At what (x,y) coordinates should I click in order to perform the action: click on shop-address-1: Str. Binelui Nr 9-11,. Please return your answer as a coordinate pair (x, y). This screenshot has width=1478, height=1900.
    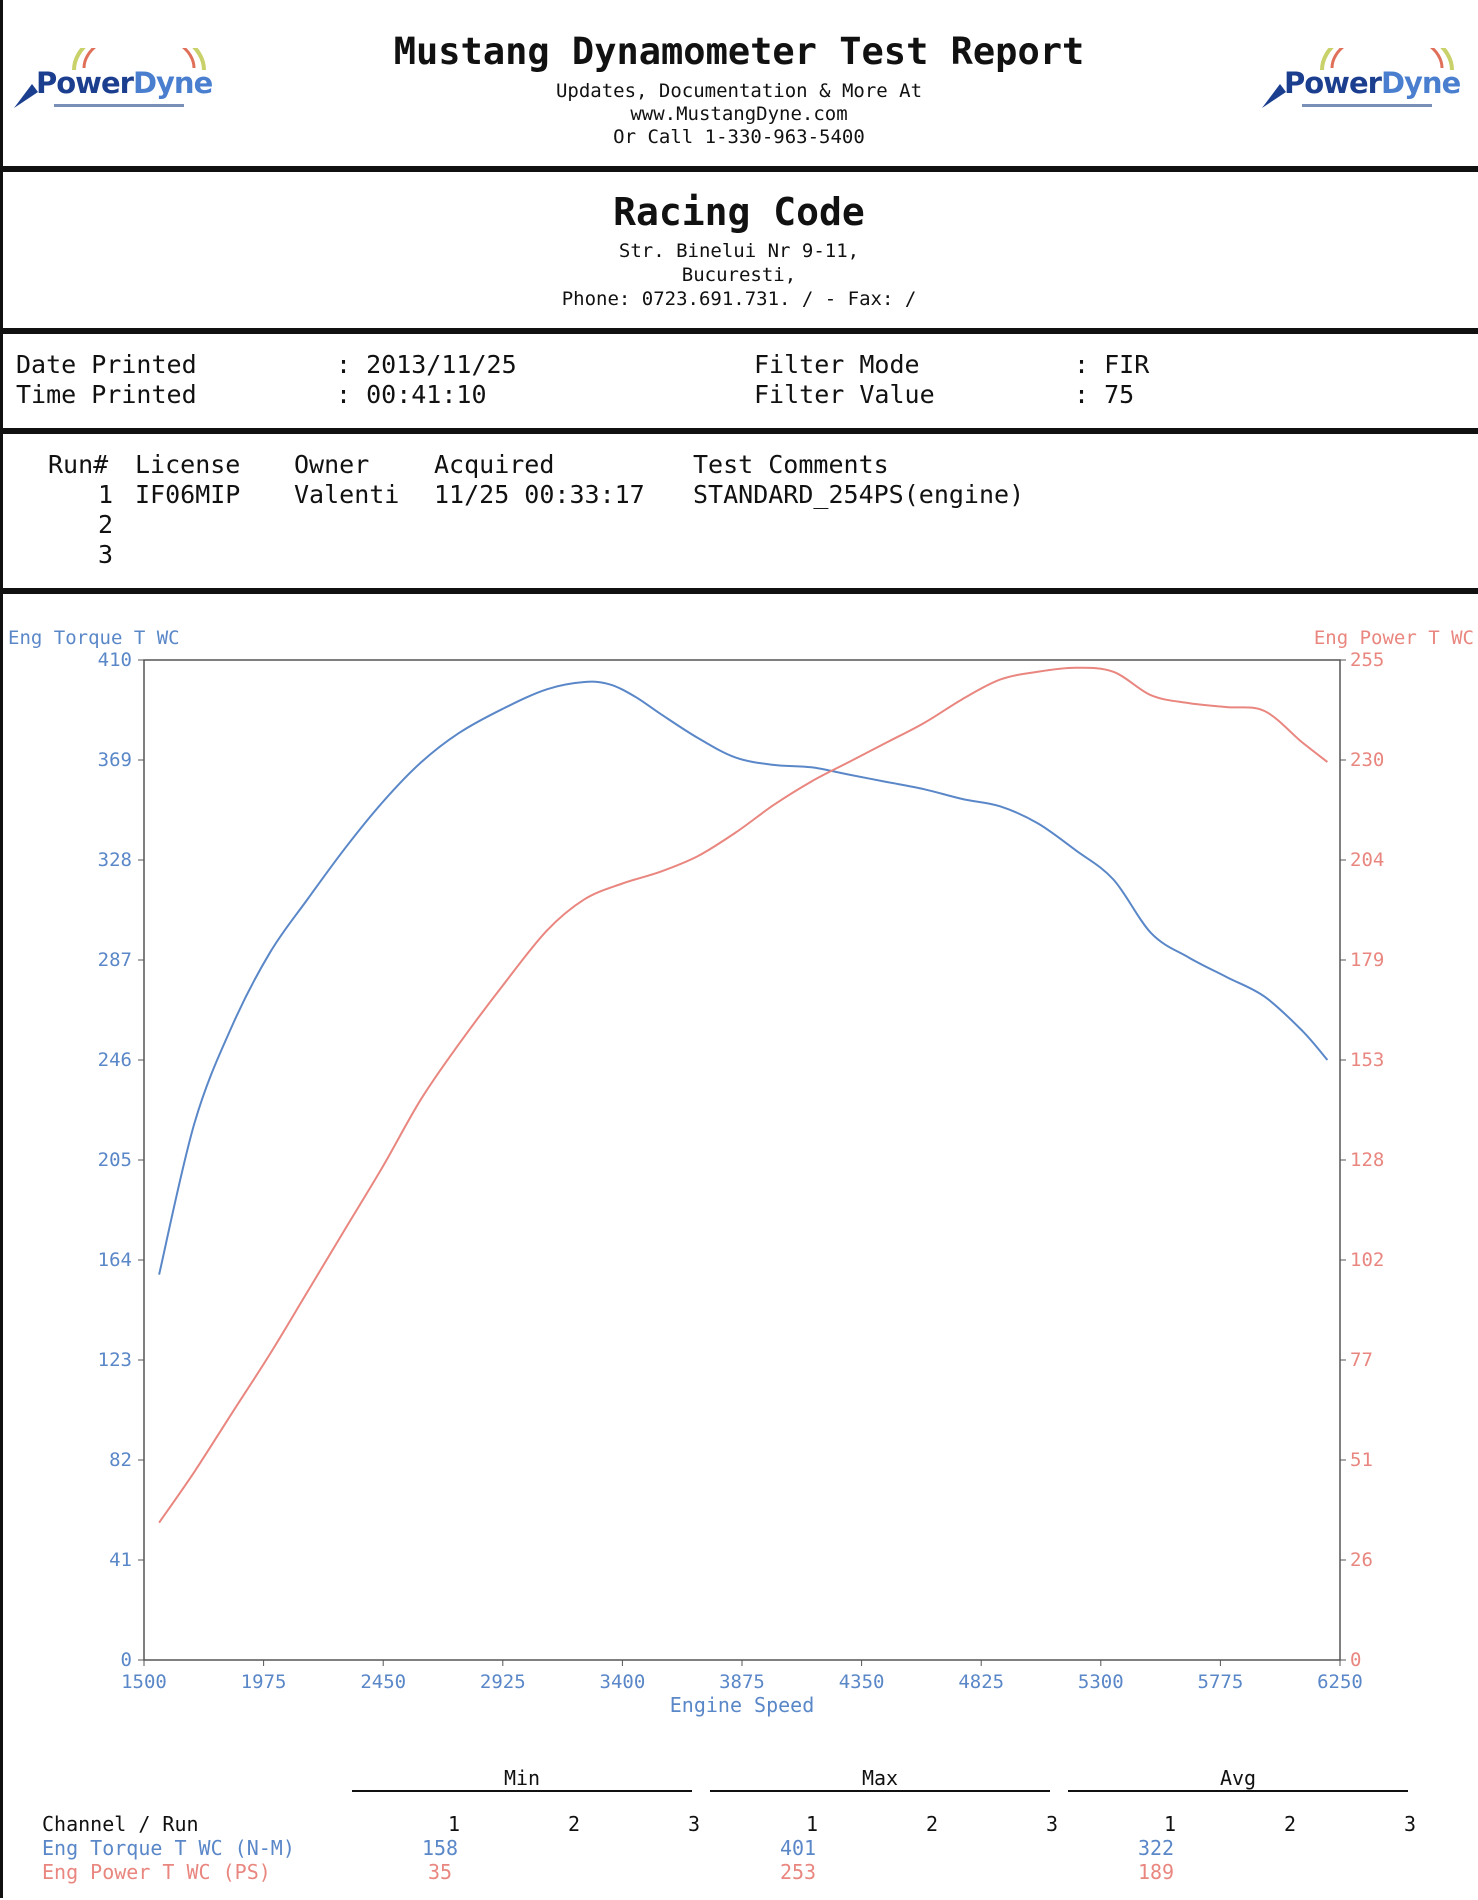
    Looking at the image, I should click on (739, 251).